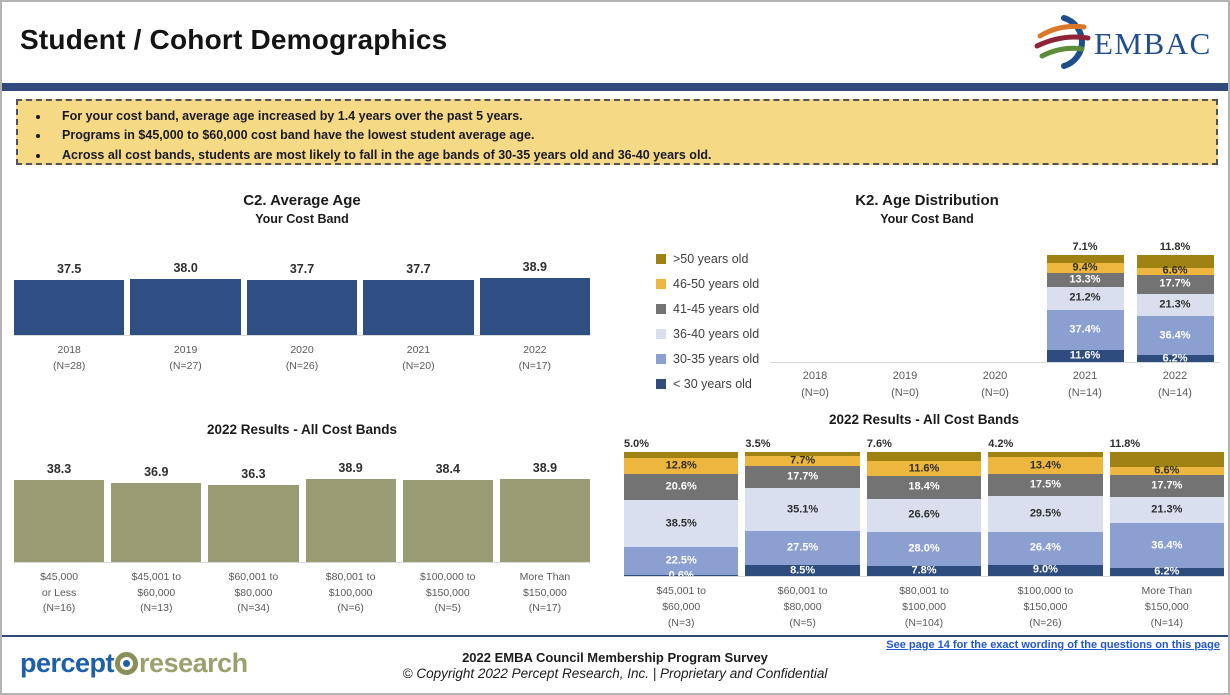 Image resolution: width=1230 pixels, height=695 pixels. What do you see at coordinates (815, 384) in the screenshot?
I see `category-label: 2018 (N=0)` at bounding box center [815, 384].